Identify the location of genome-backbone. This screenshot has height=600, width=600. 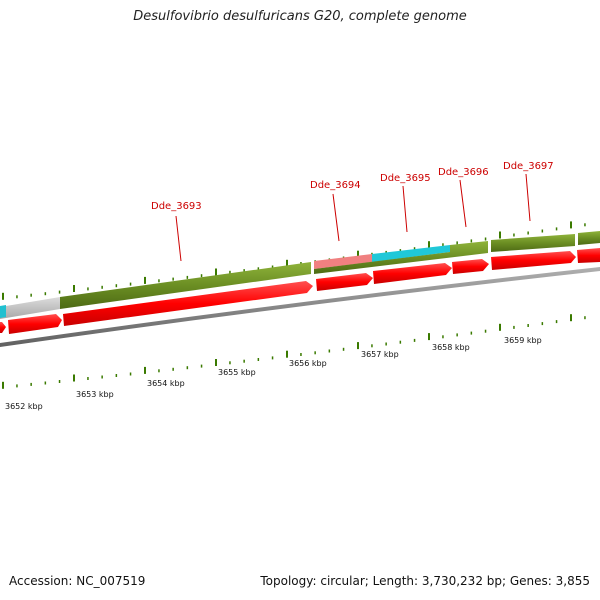
(300, 307).